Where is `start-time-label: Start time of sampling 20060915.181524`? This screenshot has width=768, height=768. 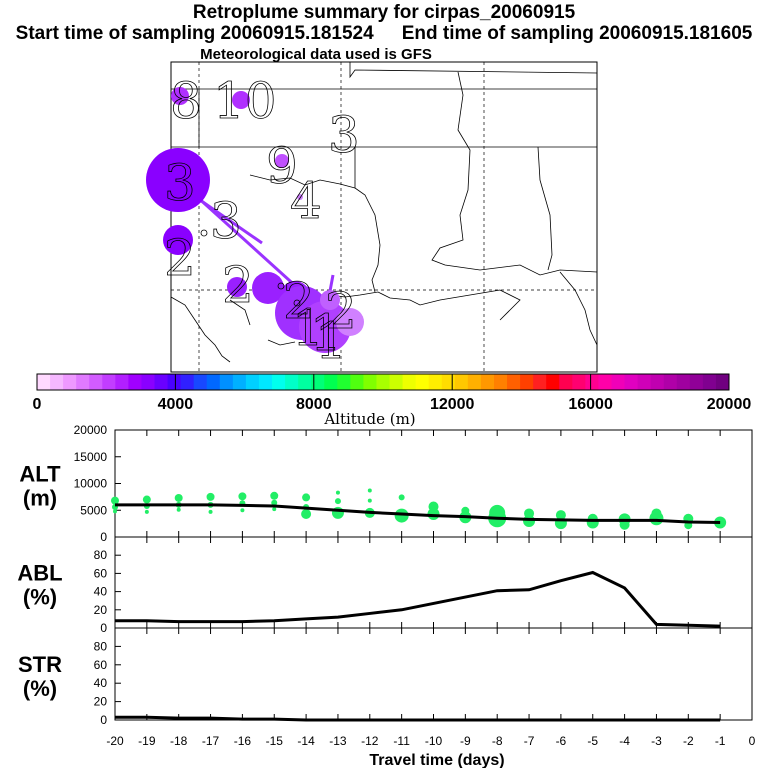 start-time-label: Start time of sampling 20060915.181524 is located at coordinates (194, 33).